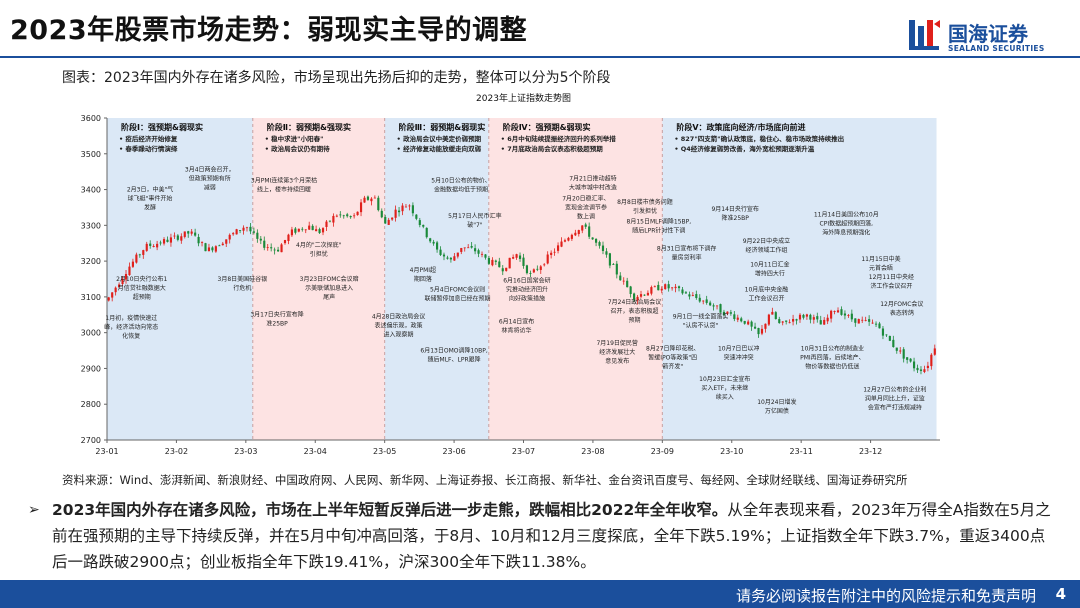 Image resolution: width=1080 pixels, height=608 pixels. What do you see at coordinates (766, 241) in the screenshot?
I see `annotation-text: 9月22日中央成立` at bounding box center [766, 241].